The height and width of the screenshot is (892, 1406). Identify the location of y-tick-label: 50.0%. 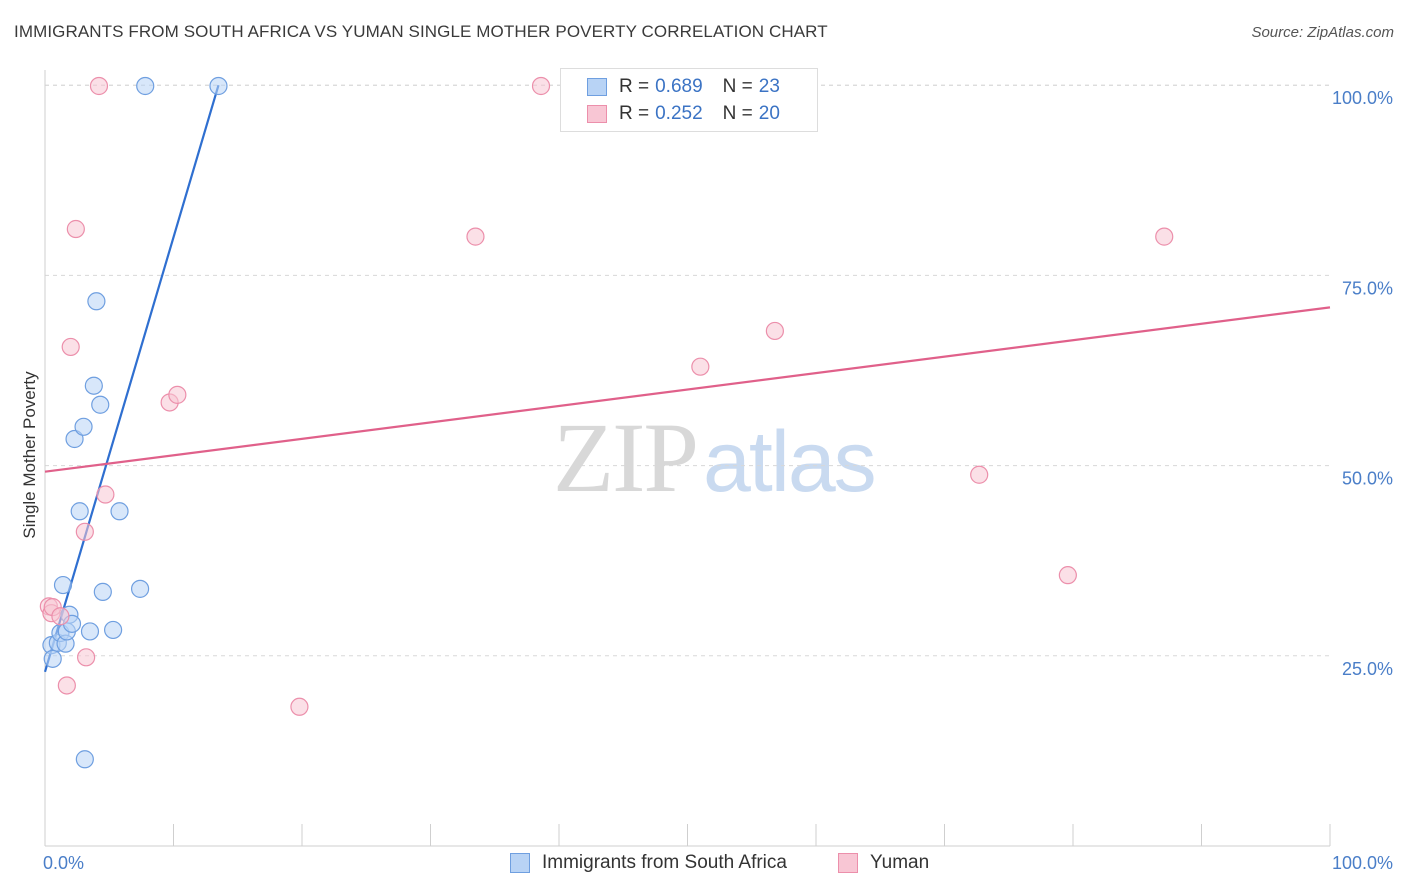
(1367, 479).